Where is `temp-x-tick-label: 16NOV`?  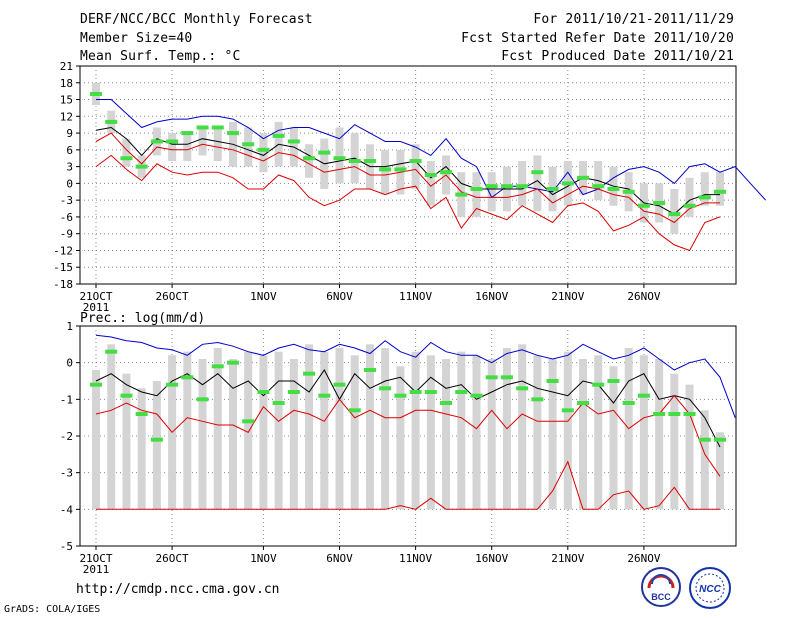
temp-x-tick-label: 16NOV is located at coordinates (491, 296).